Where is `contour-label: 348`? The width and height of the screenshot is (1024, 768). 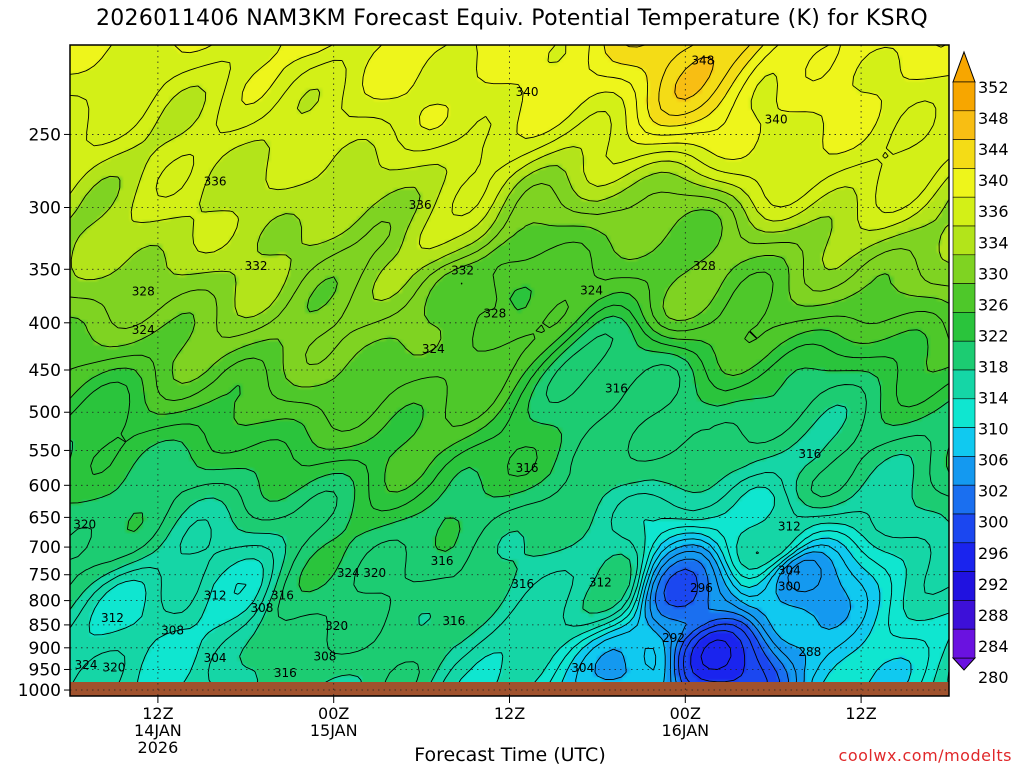 contour-label: 348 is located at coordinates (702, 61).